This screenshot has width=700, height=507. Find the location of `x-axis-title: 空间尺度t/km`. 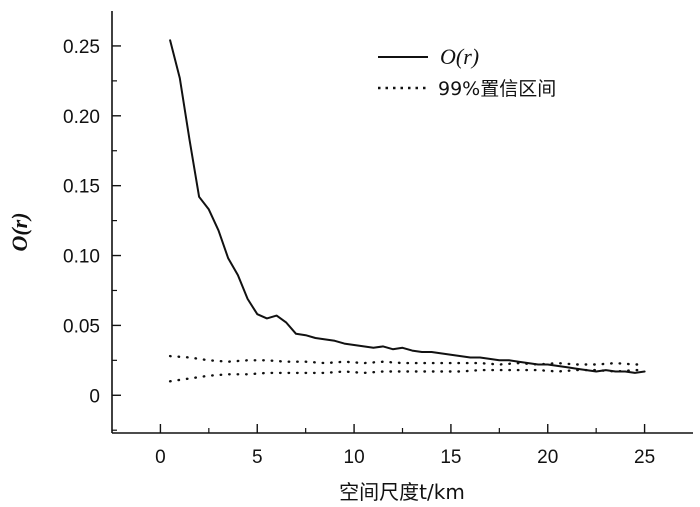

x-axis-title: 空间尺度t/km is located at coordinates (402, 492).